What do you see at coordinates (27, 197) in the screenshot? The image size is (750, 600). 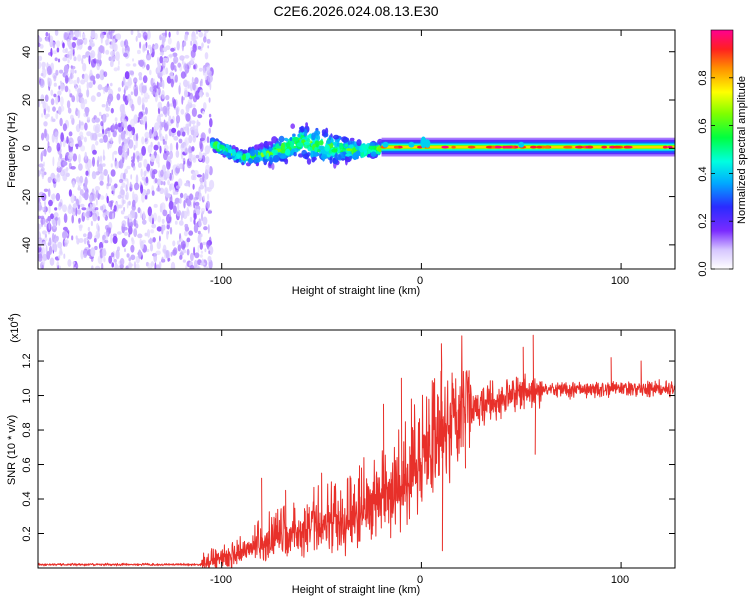 I see `spectrogram-y-tick-label: -20` at bounding box center [27, 197].